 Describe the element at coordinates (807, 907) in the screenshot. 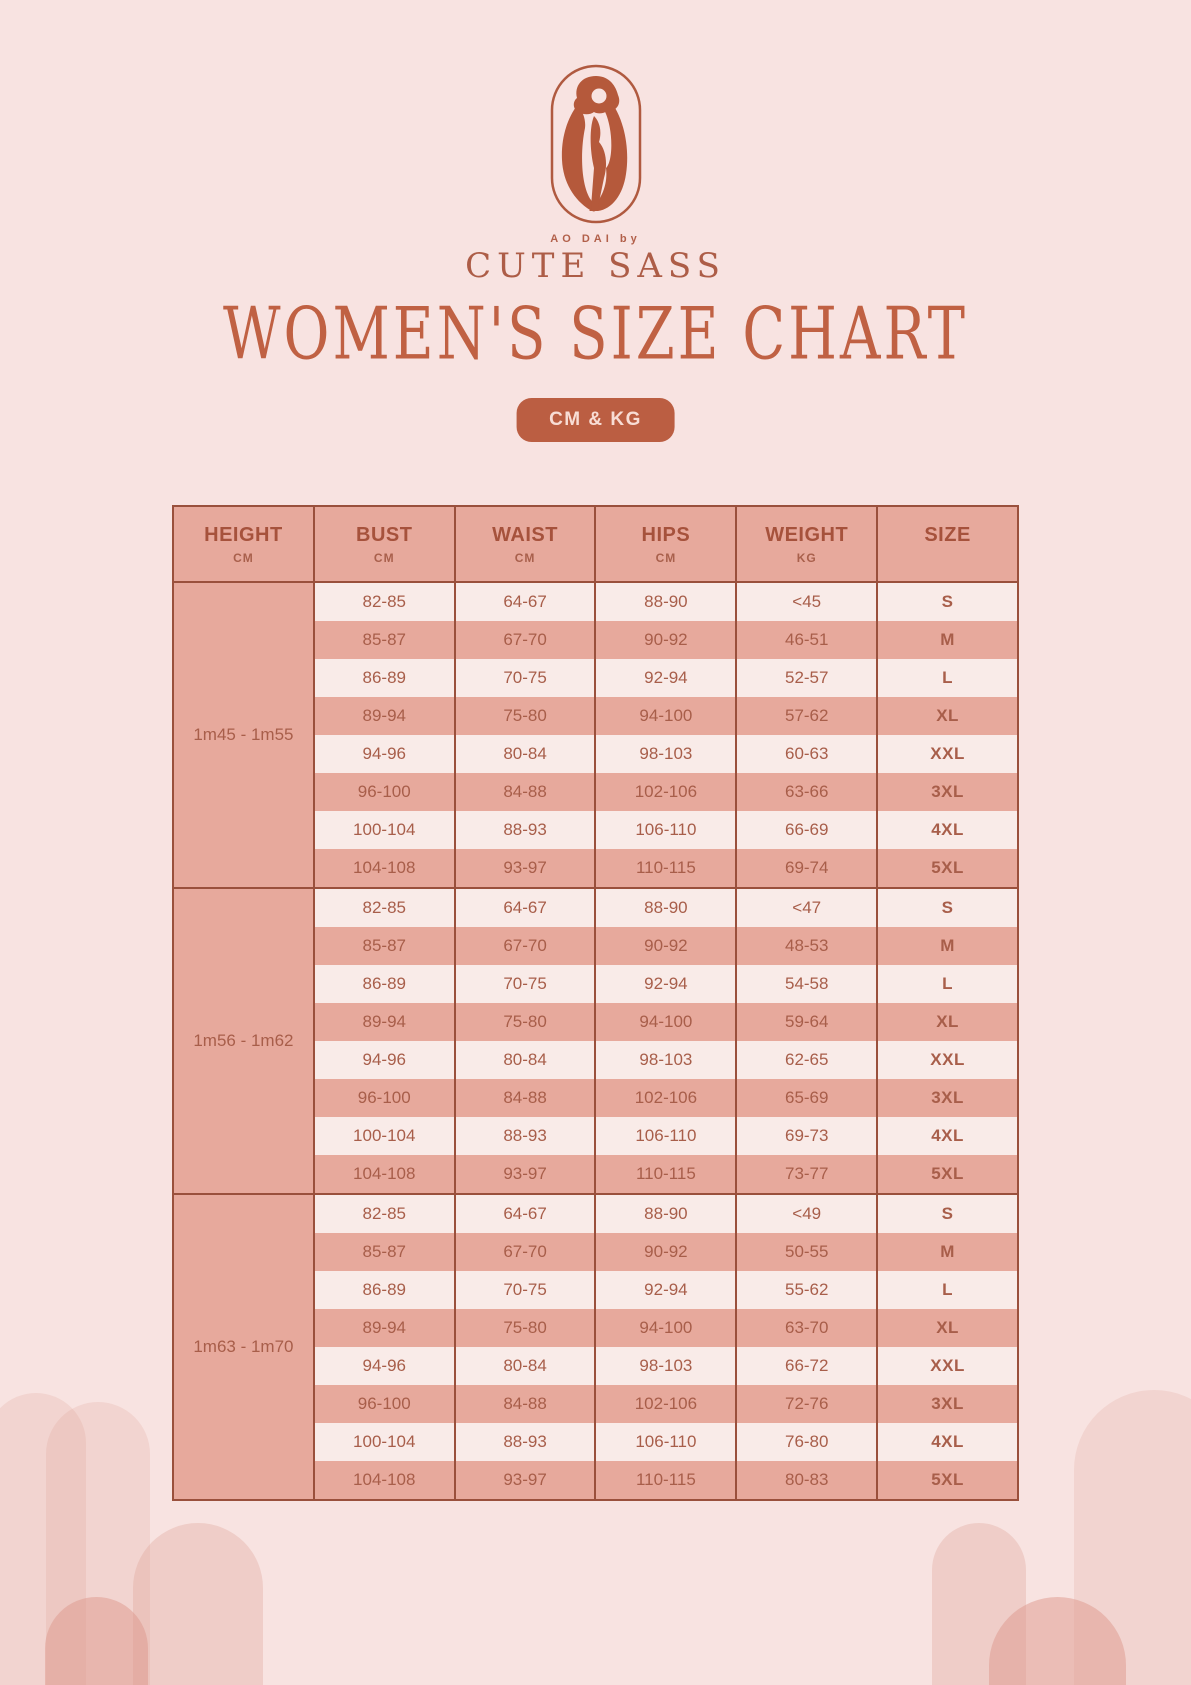

I see `weight-cell: <47` at that location.